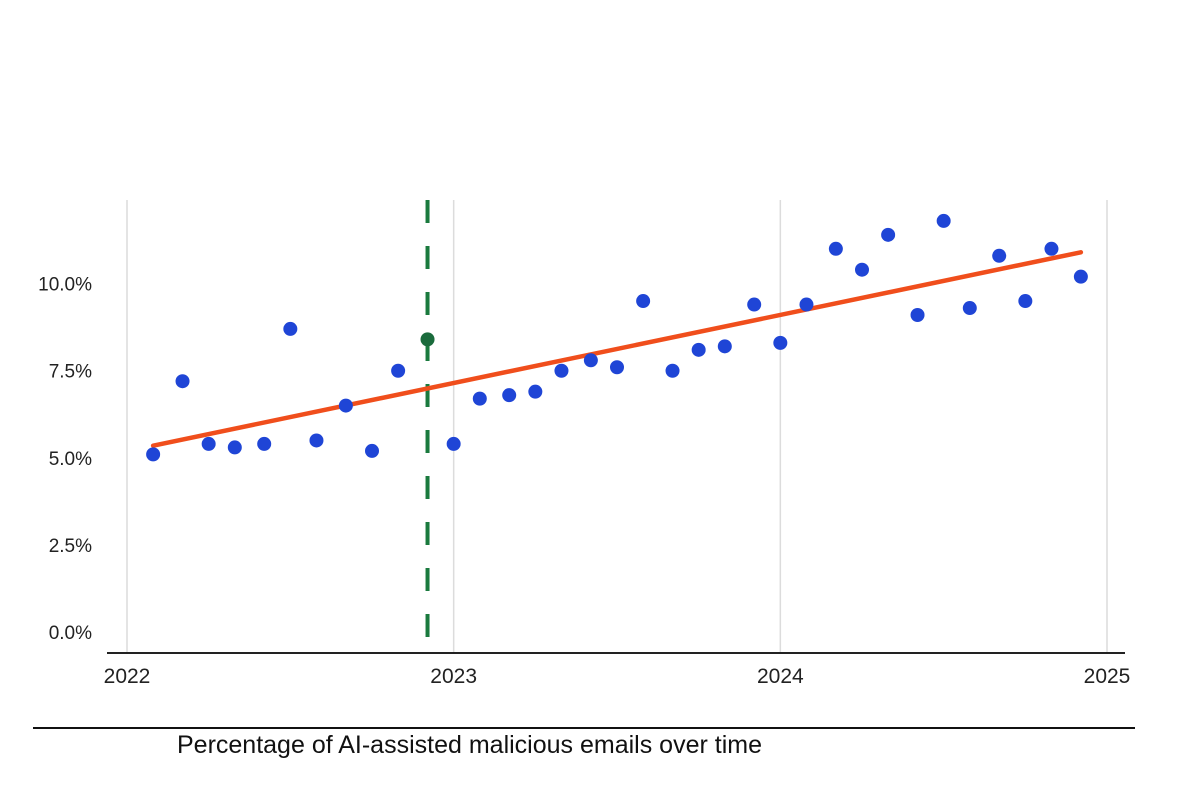  Describe the element at coordinates (65, 285) in the screenshot. I see `y-tick-label: 10.0%` at that location.